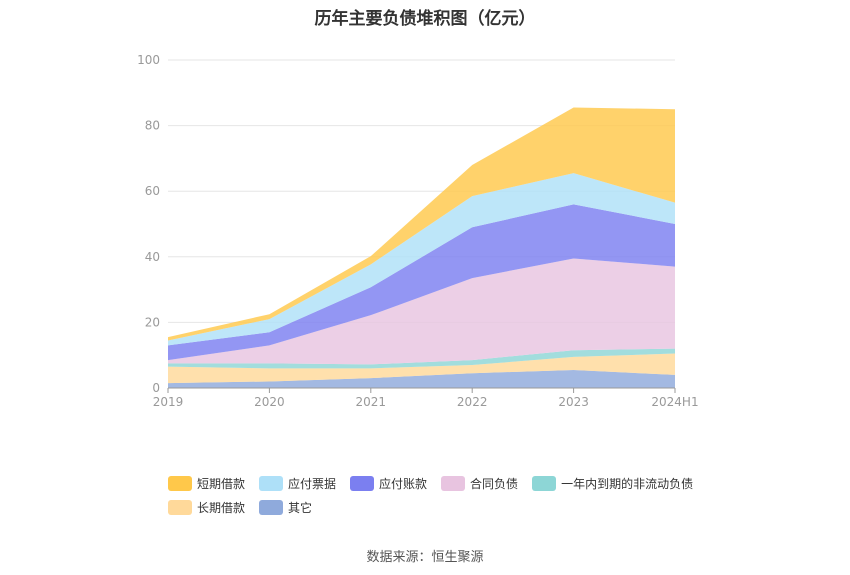 Image resolution: width=850 pixels, height=575 pixels. Describe the element at coordinates (152, 322) in the screenshot. I see `y-tick-label: 20` at that location.